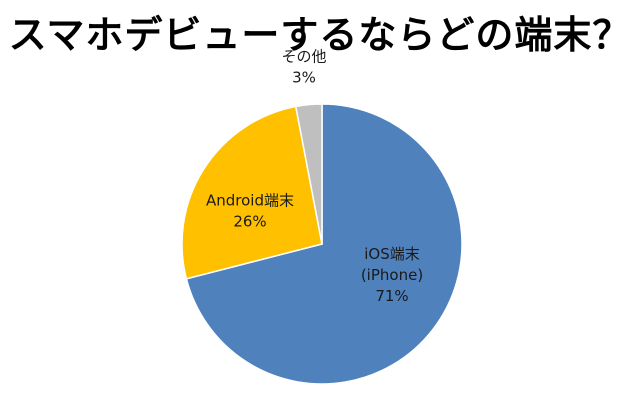  I want to click on slice-android, so click(252, 192).